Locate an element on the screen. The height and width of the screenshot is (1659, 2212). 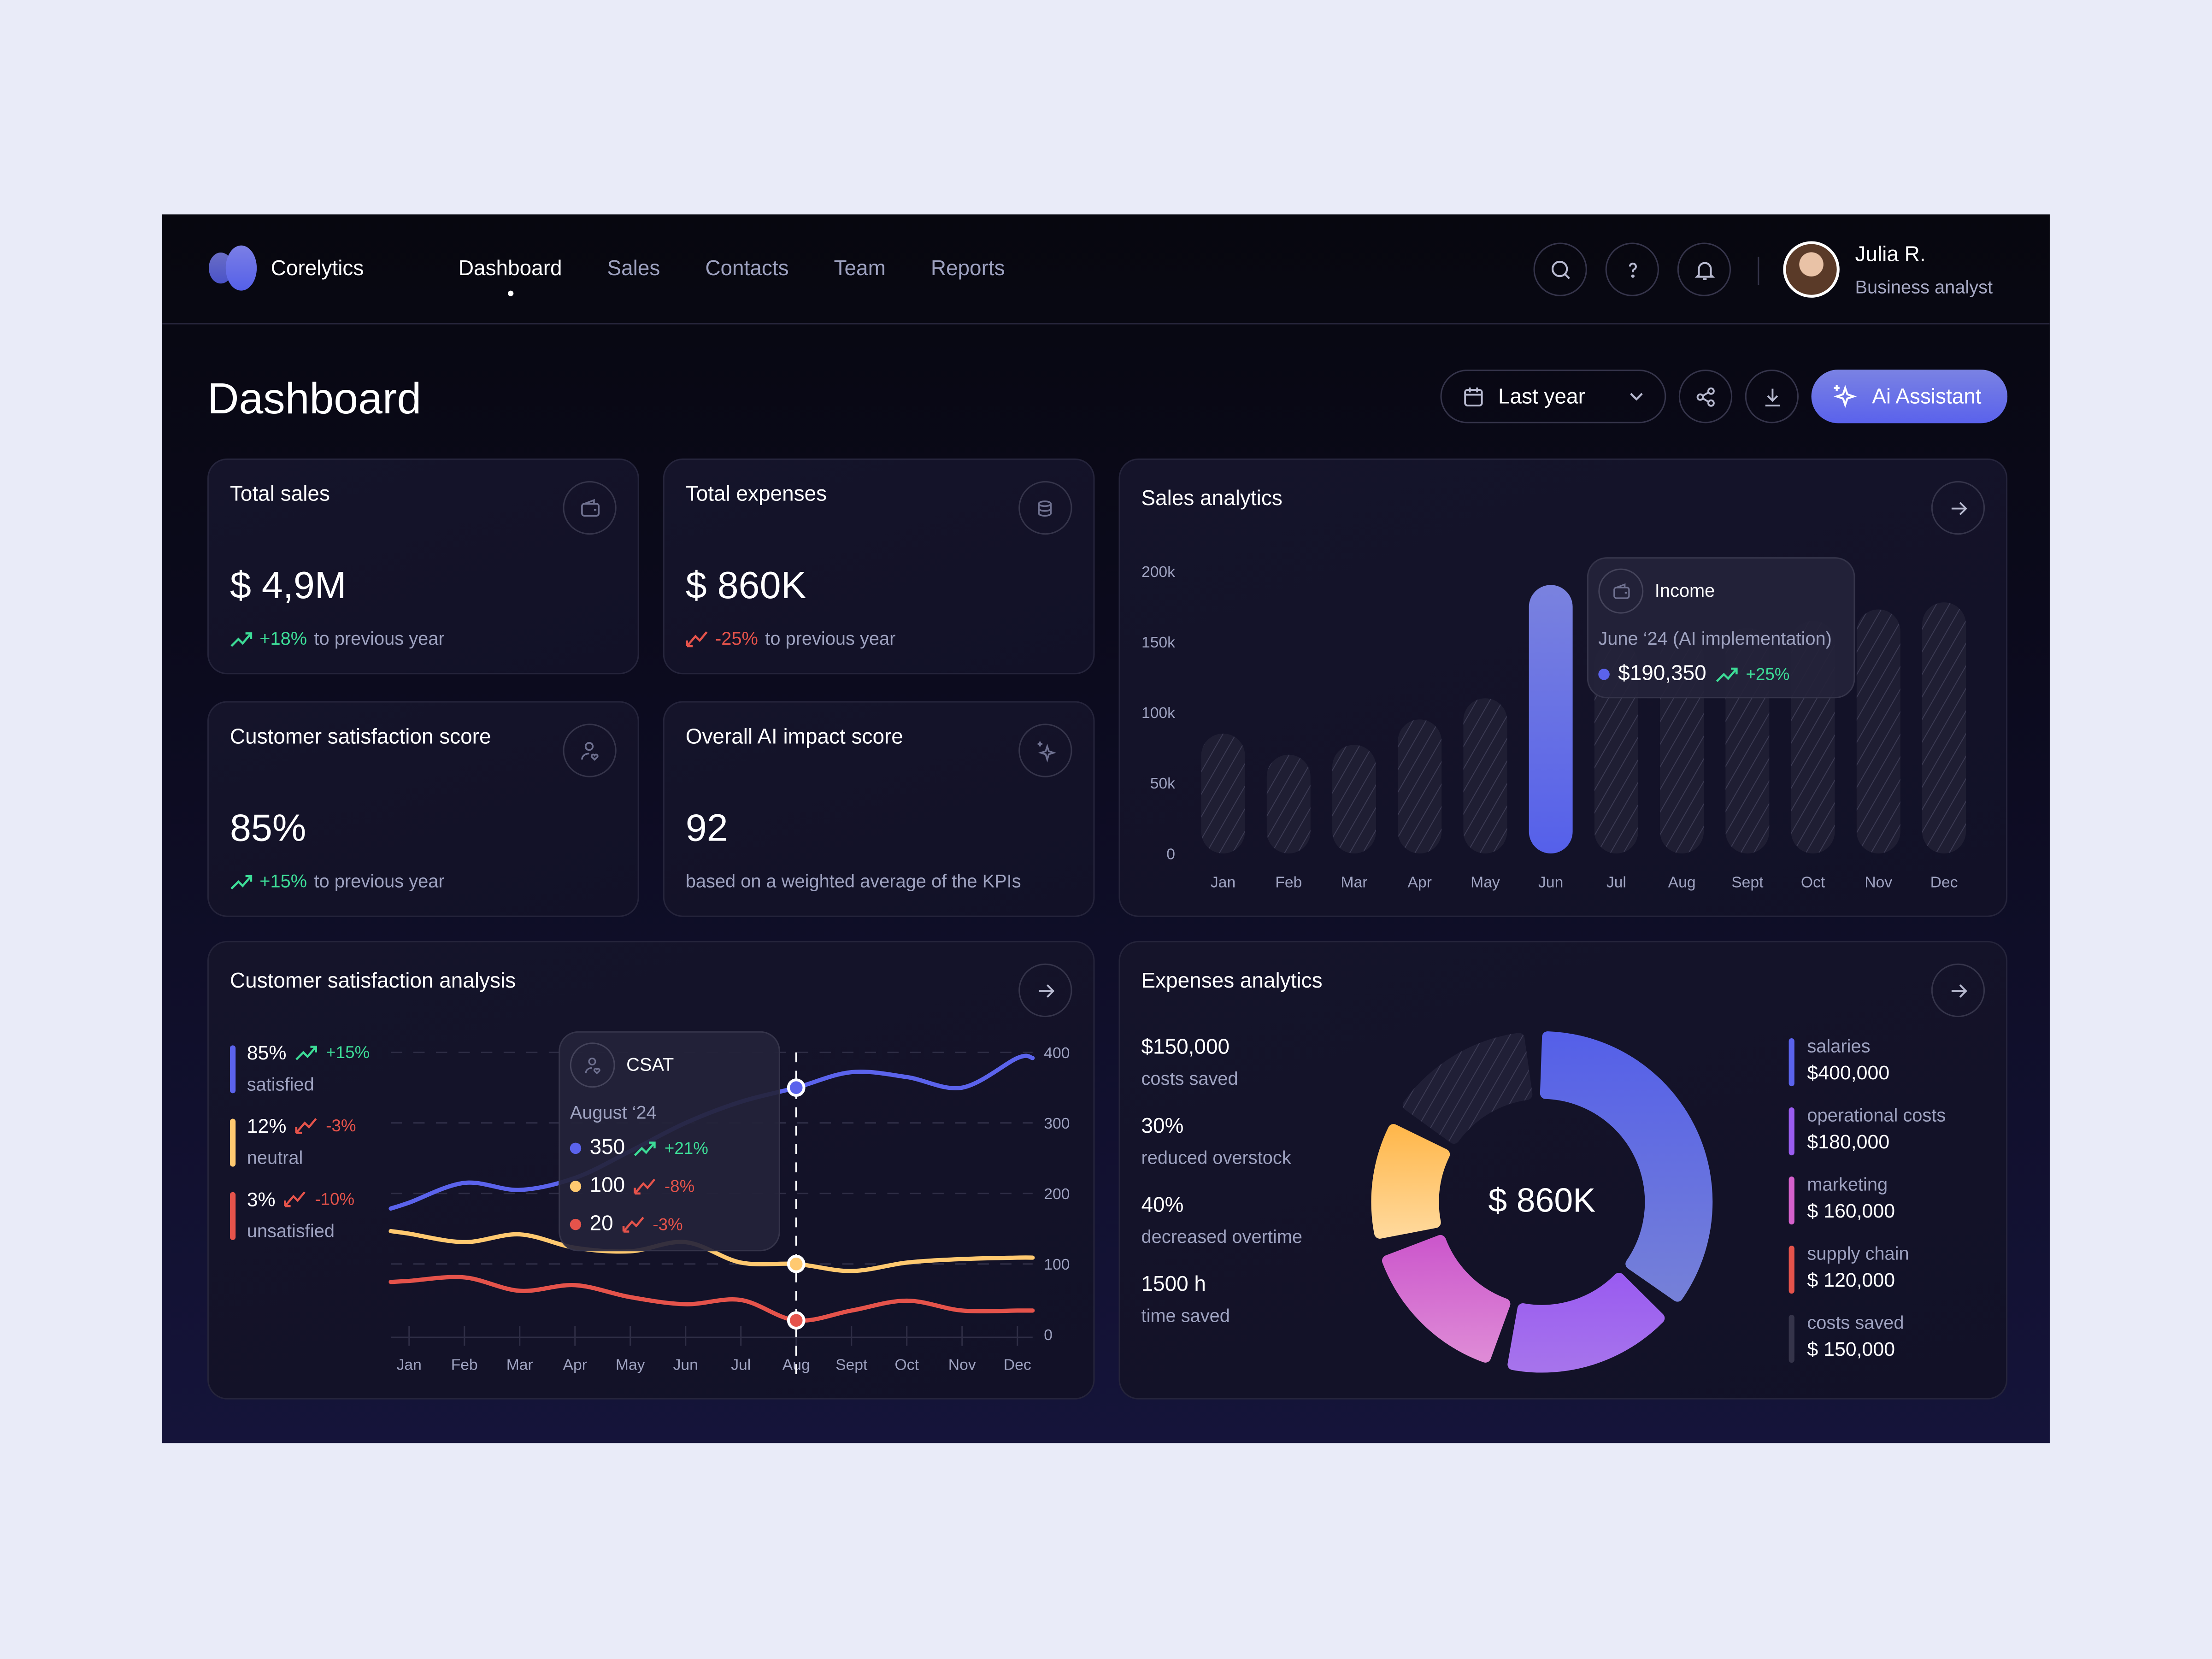
nav-team: Team is located at coordinates (860, 269).